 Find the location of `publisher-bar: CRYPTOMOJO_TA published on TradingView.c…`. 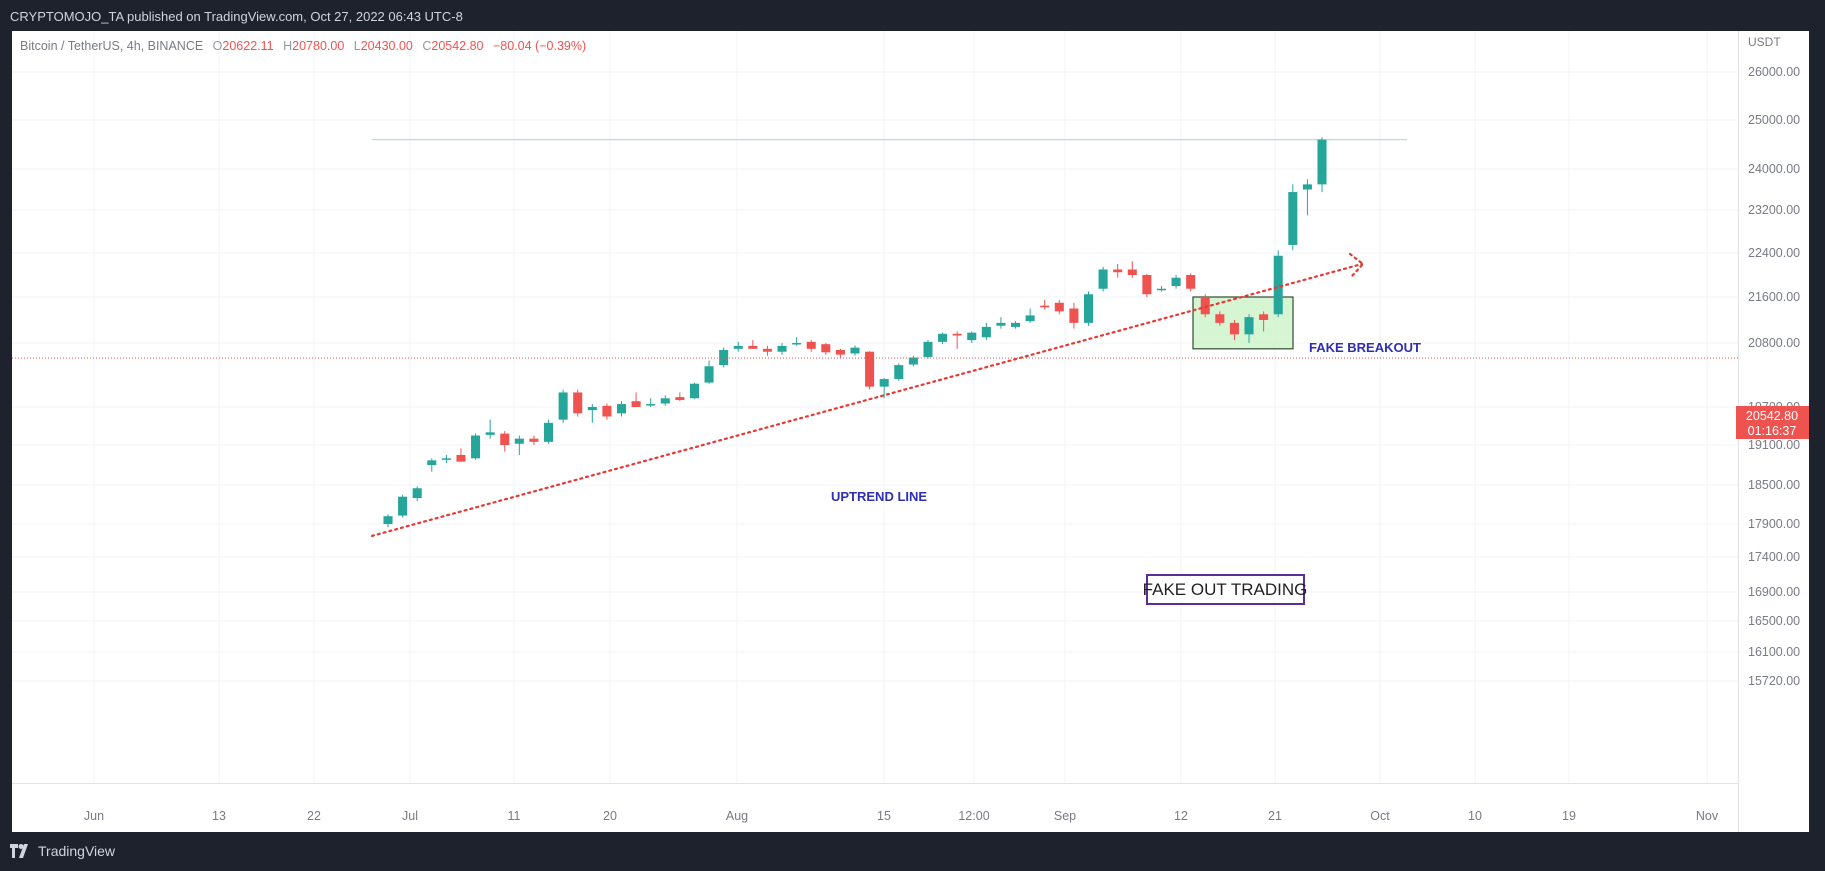

publisher-bar: CRYPTOMOJO_TA published on TradingView.c… is located at coordinates (912, 15).